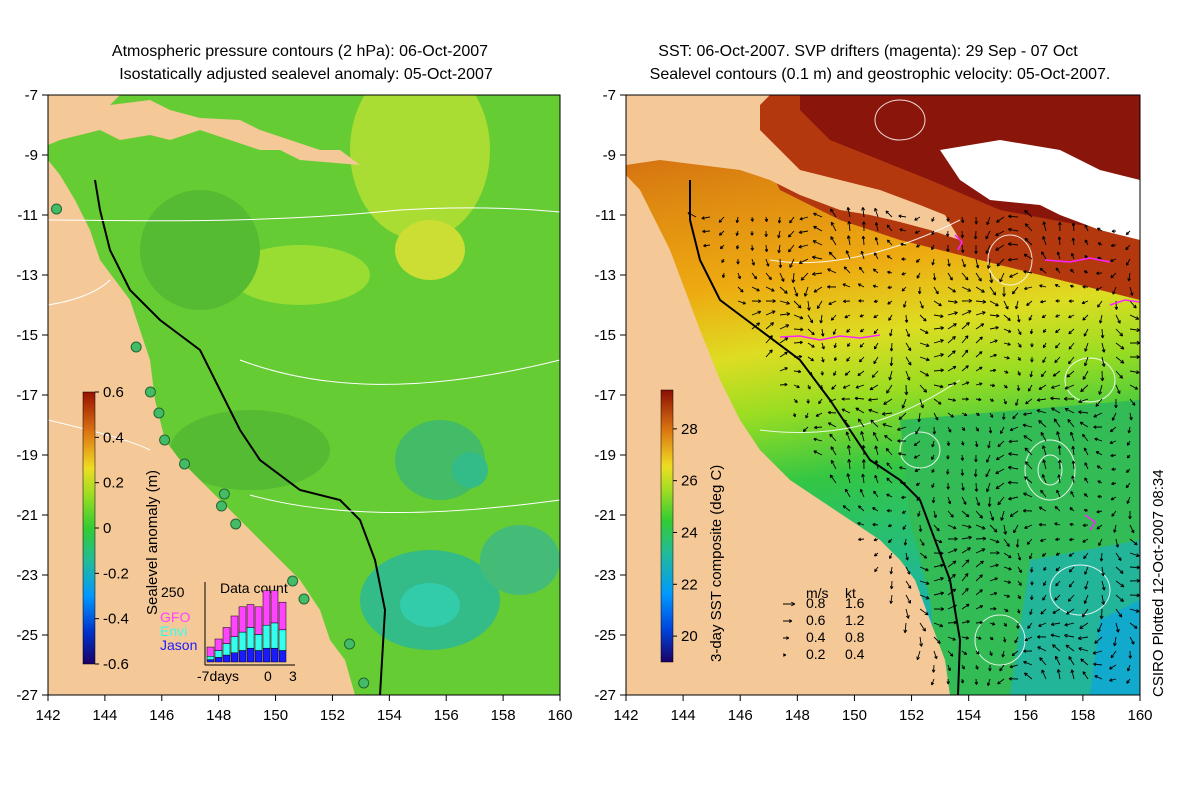  Describe the element at coordinates (605, 335) in the screenshot. I see `right-y-tick-label: -15` at that location.